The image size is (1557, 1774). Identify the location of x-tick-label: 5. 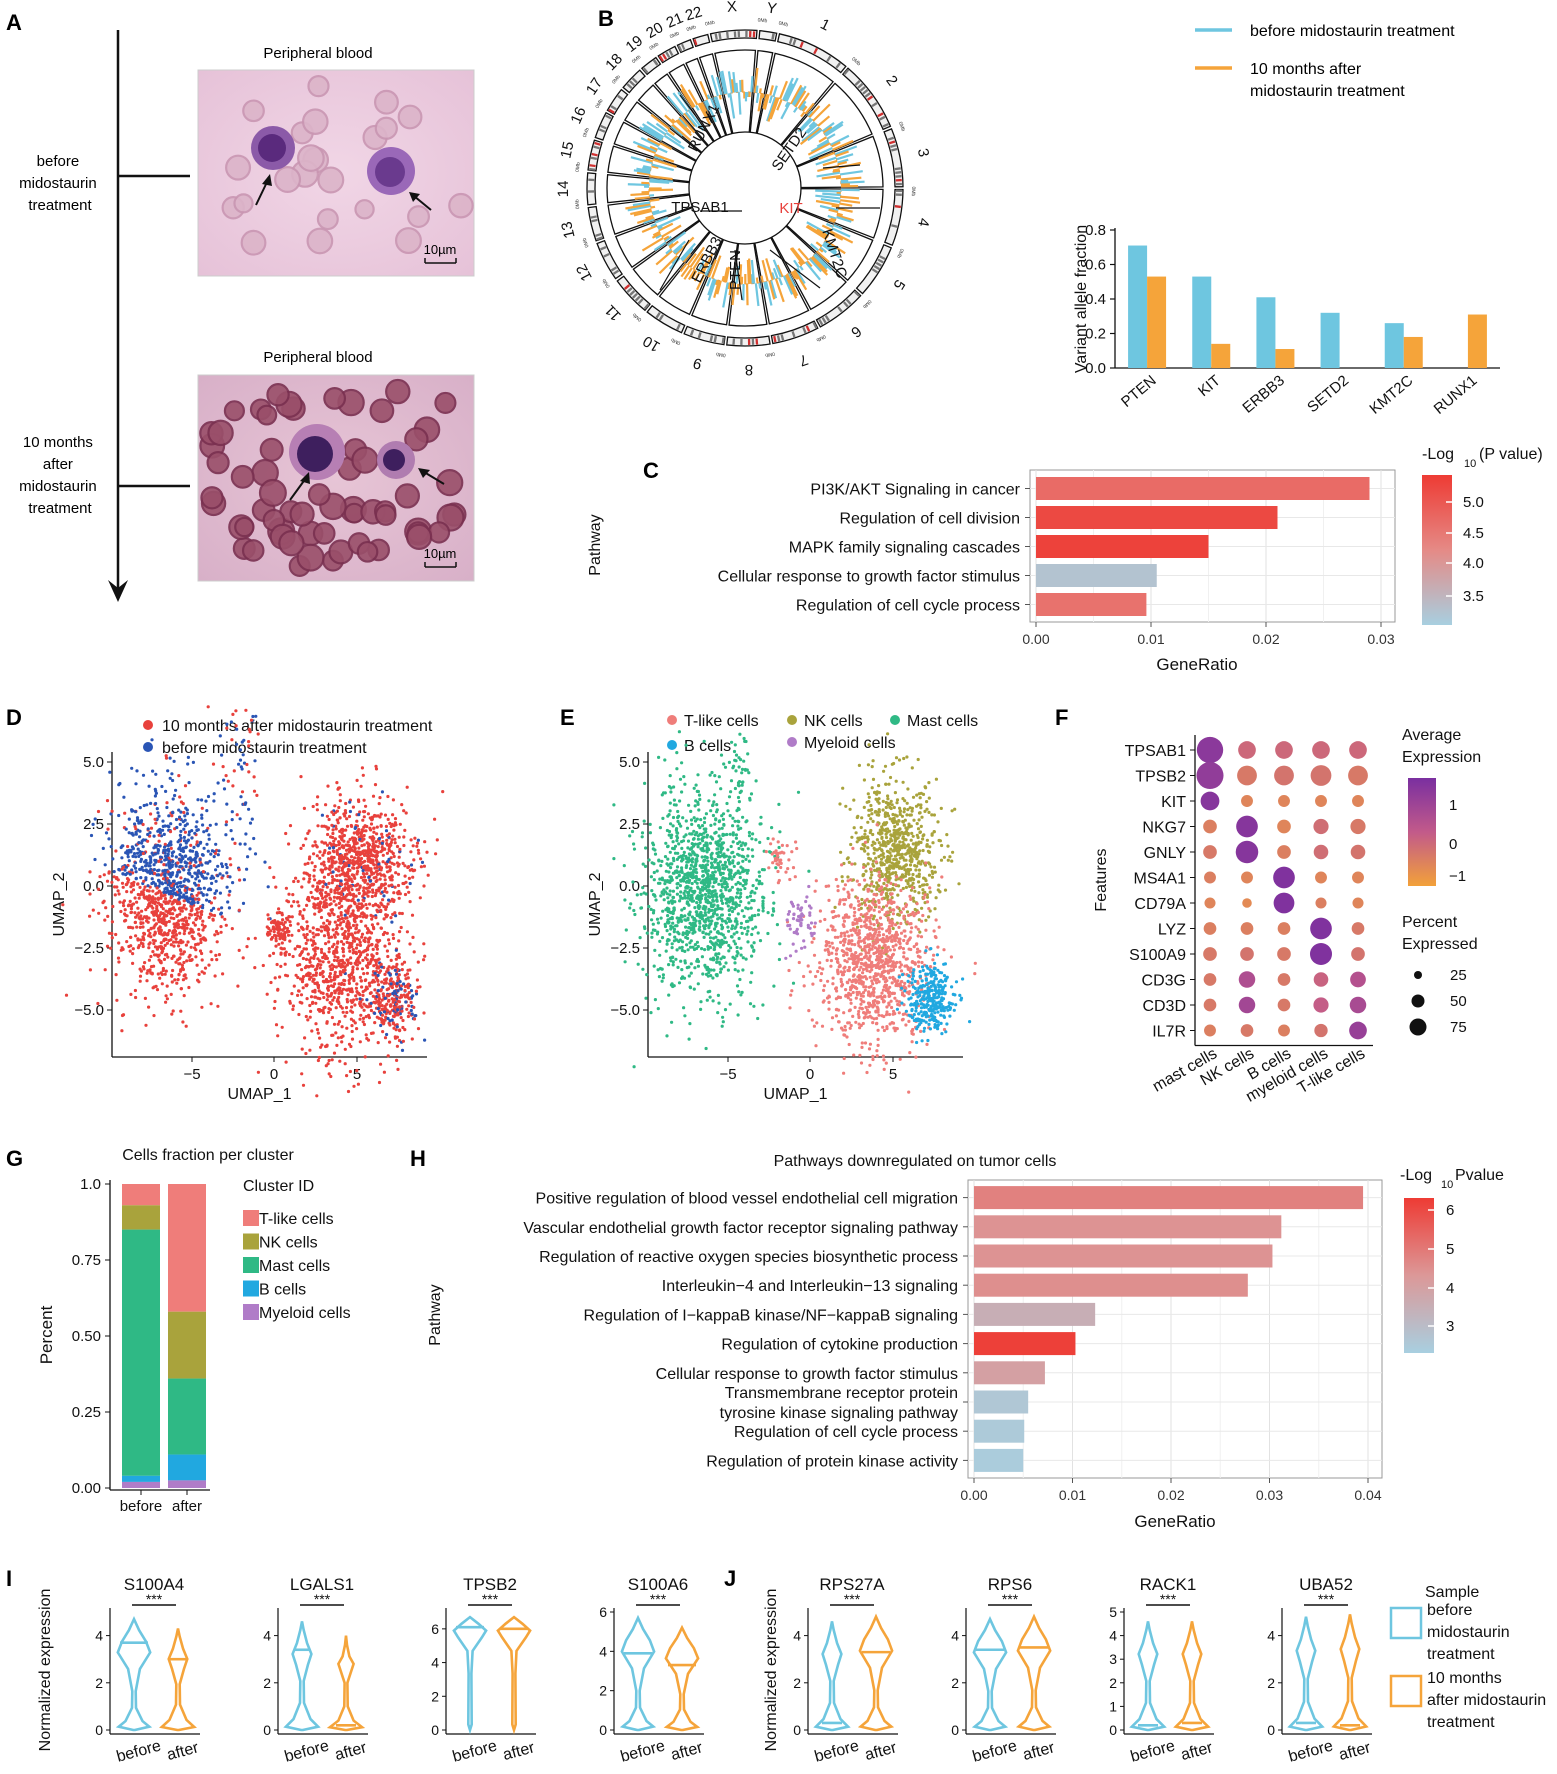
(893, 1074).